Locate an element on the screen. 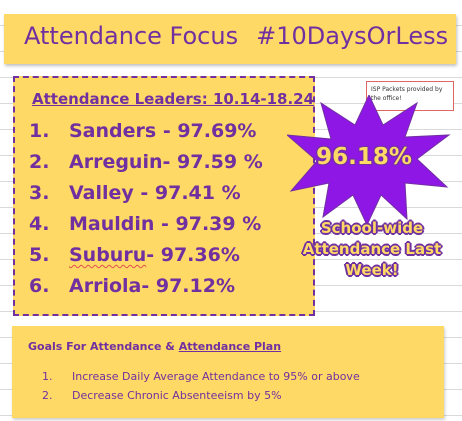 Image resolution: width=462 pixels, height=421 pixels. leader-text: Valley - 97.41 % is located at coordinates (155, 193).